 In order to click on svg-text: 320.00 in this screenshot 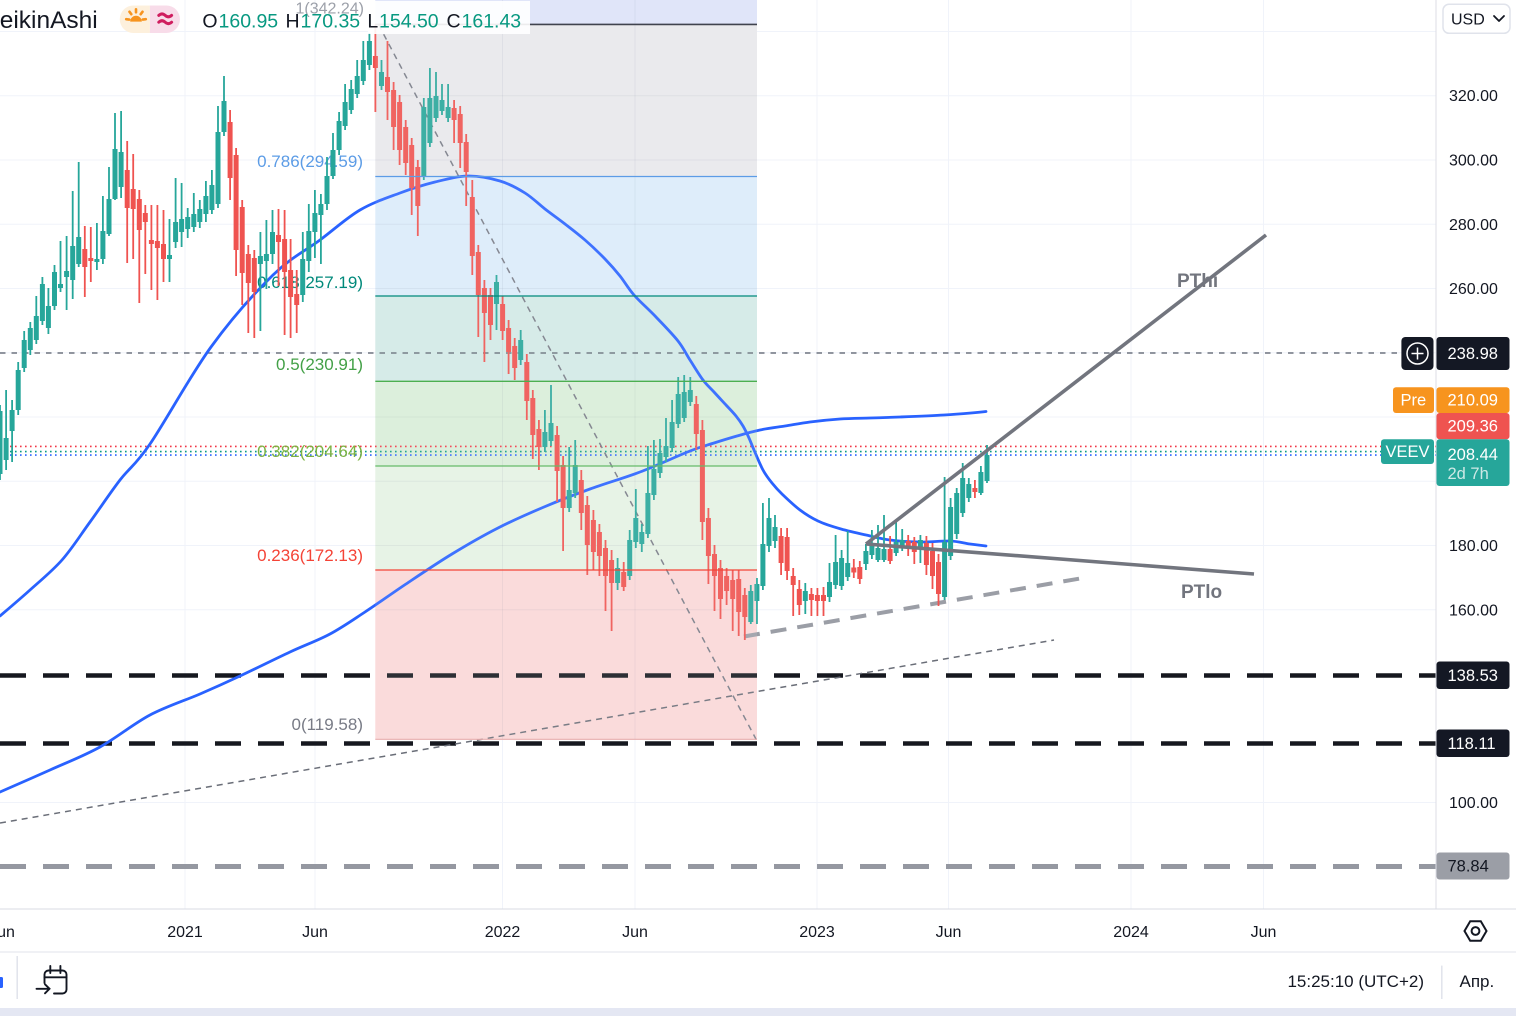, I will do `click(1473, 96)`.